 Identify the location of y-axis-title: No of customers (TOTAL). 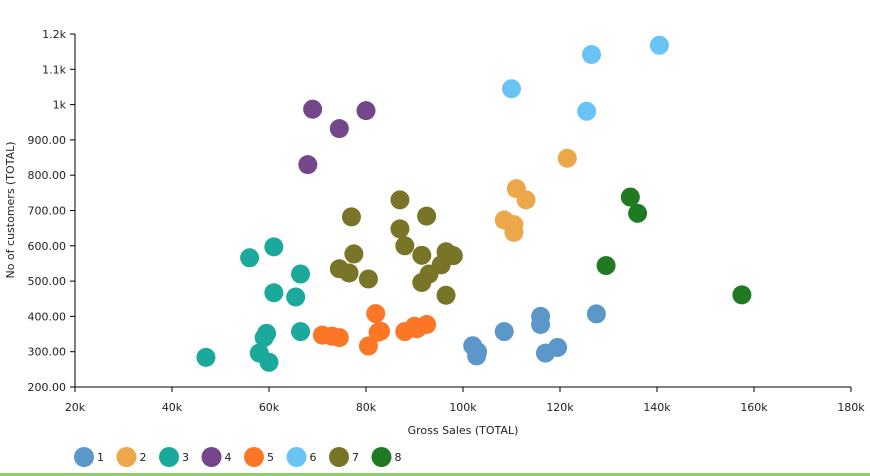
(10, 209).